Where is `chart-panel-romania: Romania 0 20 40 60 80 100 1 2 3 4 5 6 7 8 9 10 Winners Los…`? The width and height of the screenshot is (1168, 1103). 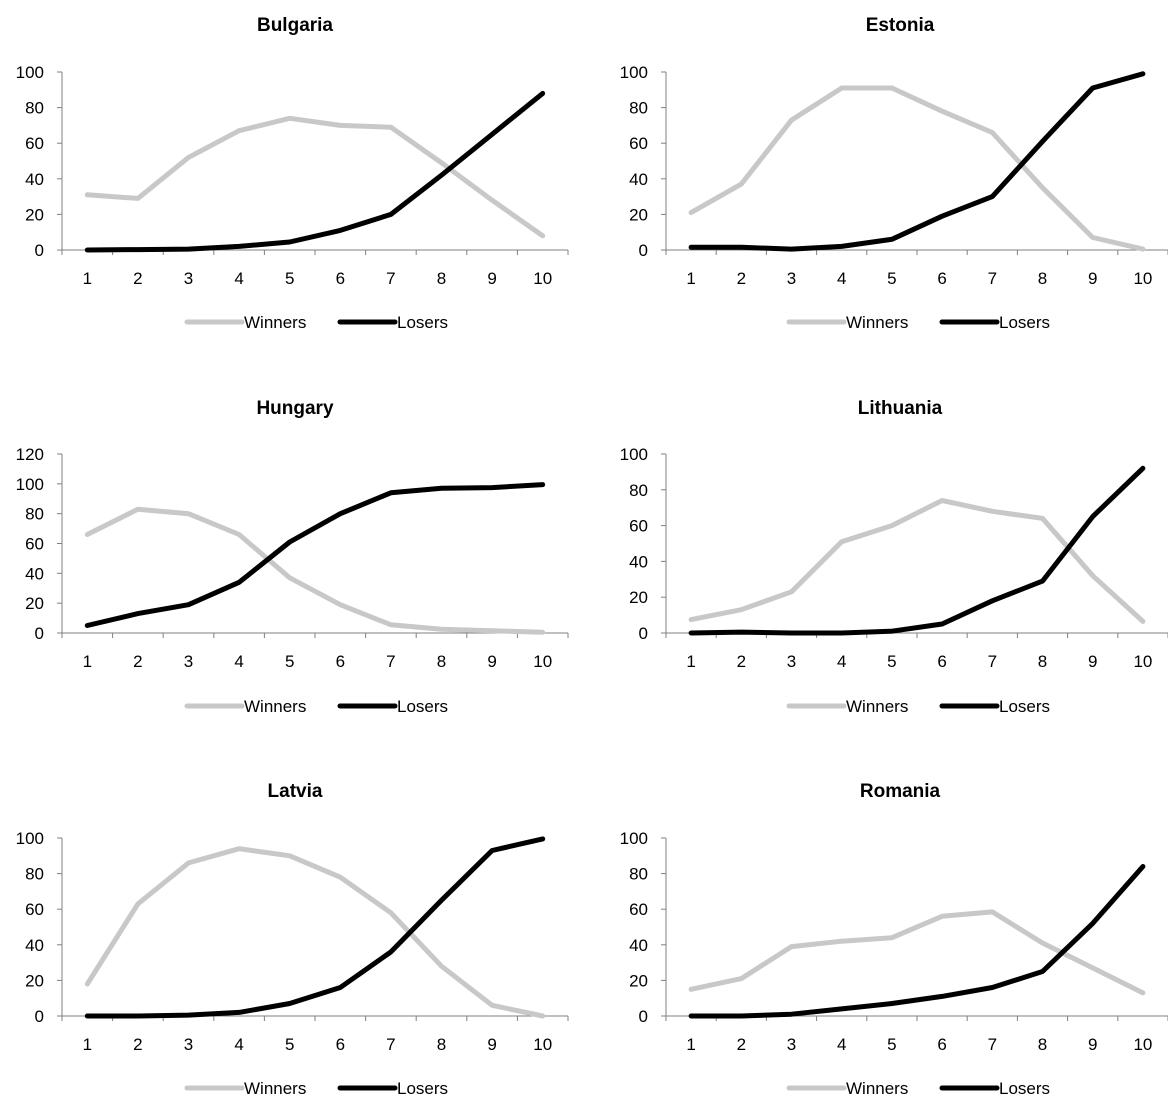 chart-panel-romania: Romania 0 20 40 60 80 100 1 2 3 4 5 6 7 8 9 10 Winners Los… is located at coordinates (894, 939).